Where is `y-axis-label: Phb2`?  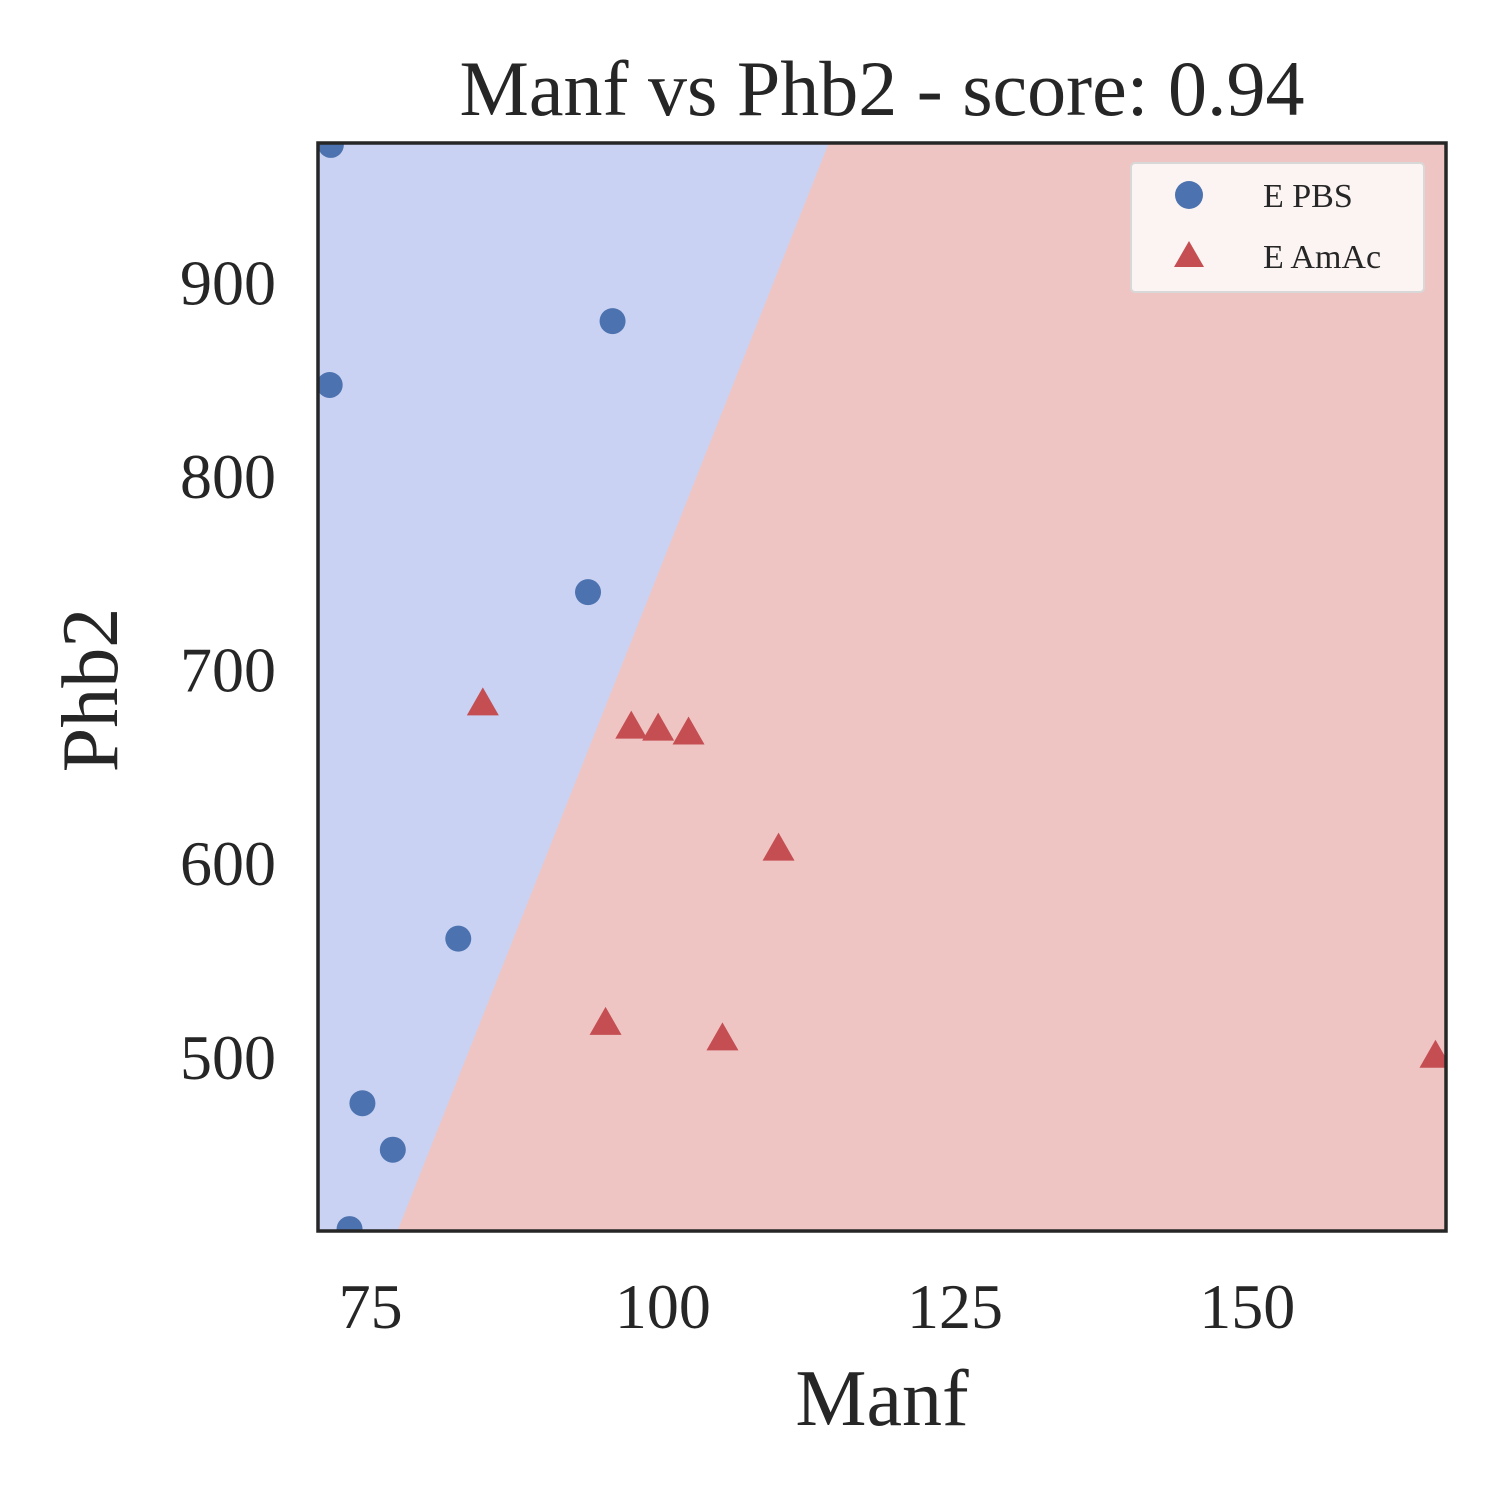
y-axis-label: Phb2 is located at coordinates (91, 690).